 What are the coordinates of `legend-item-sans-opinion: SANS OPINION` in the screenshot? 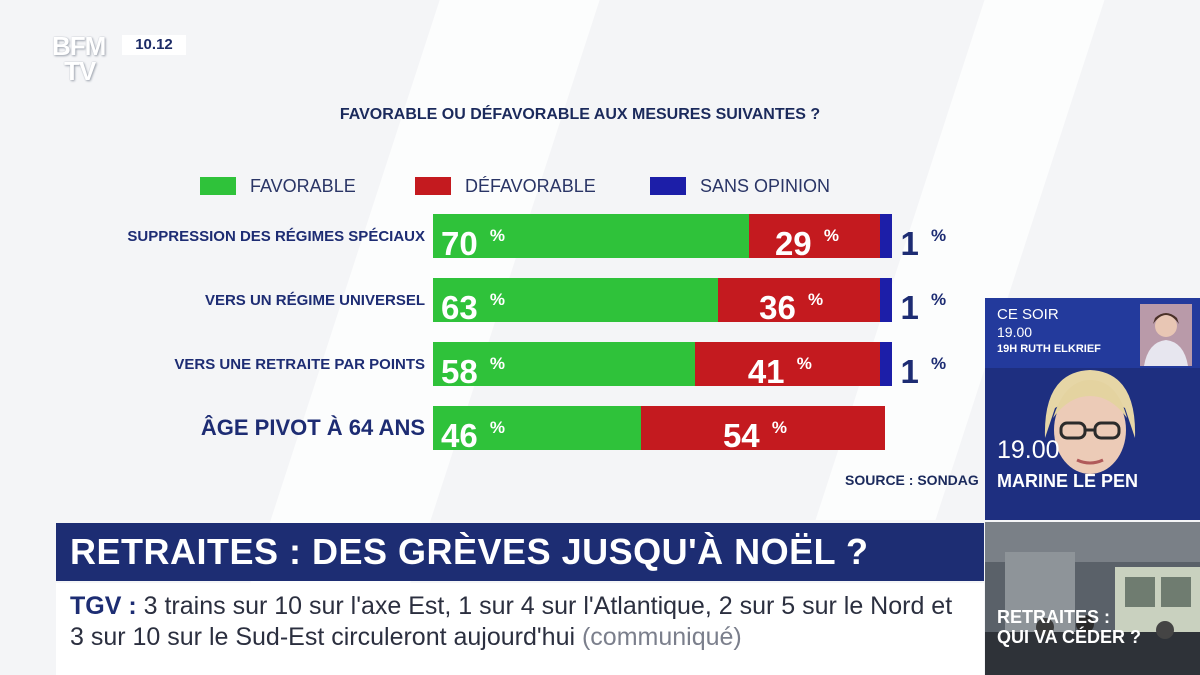 It's located at (740, 186).